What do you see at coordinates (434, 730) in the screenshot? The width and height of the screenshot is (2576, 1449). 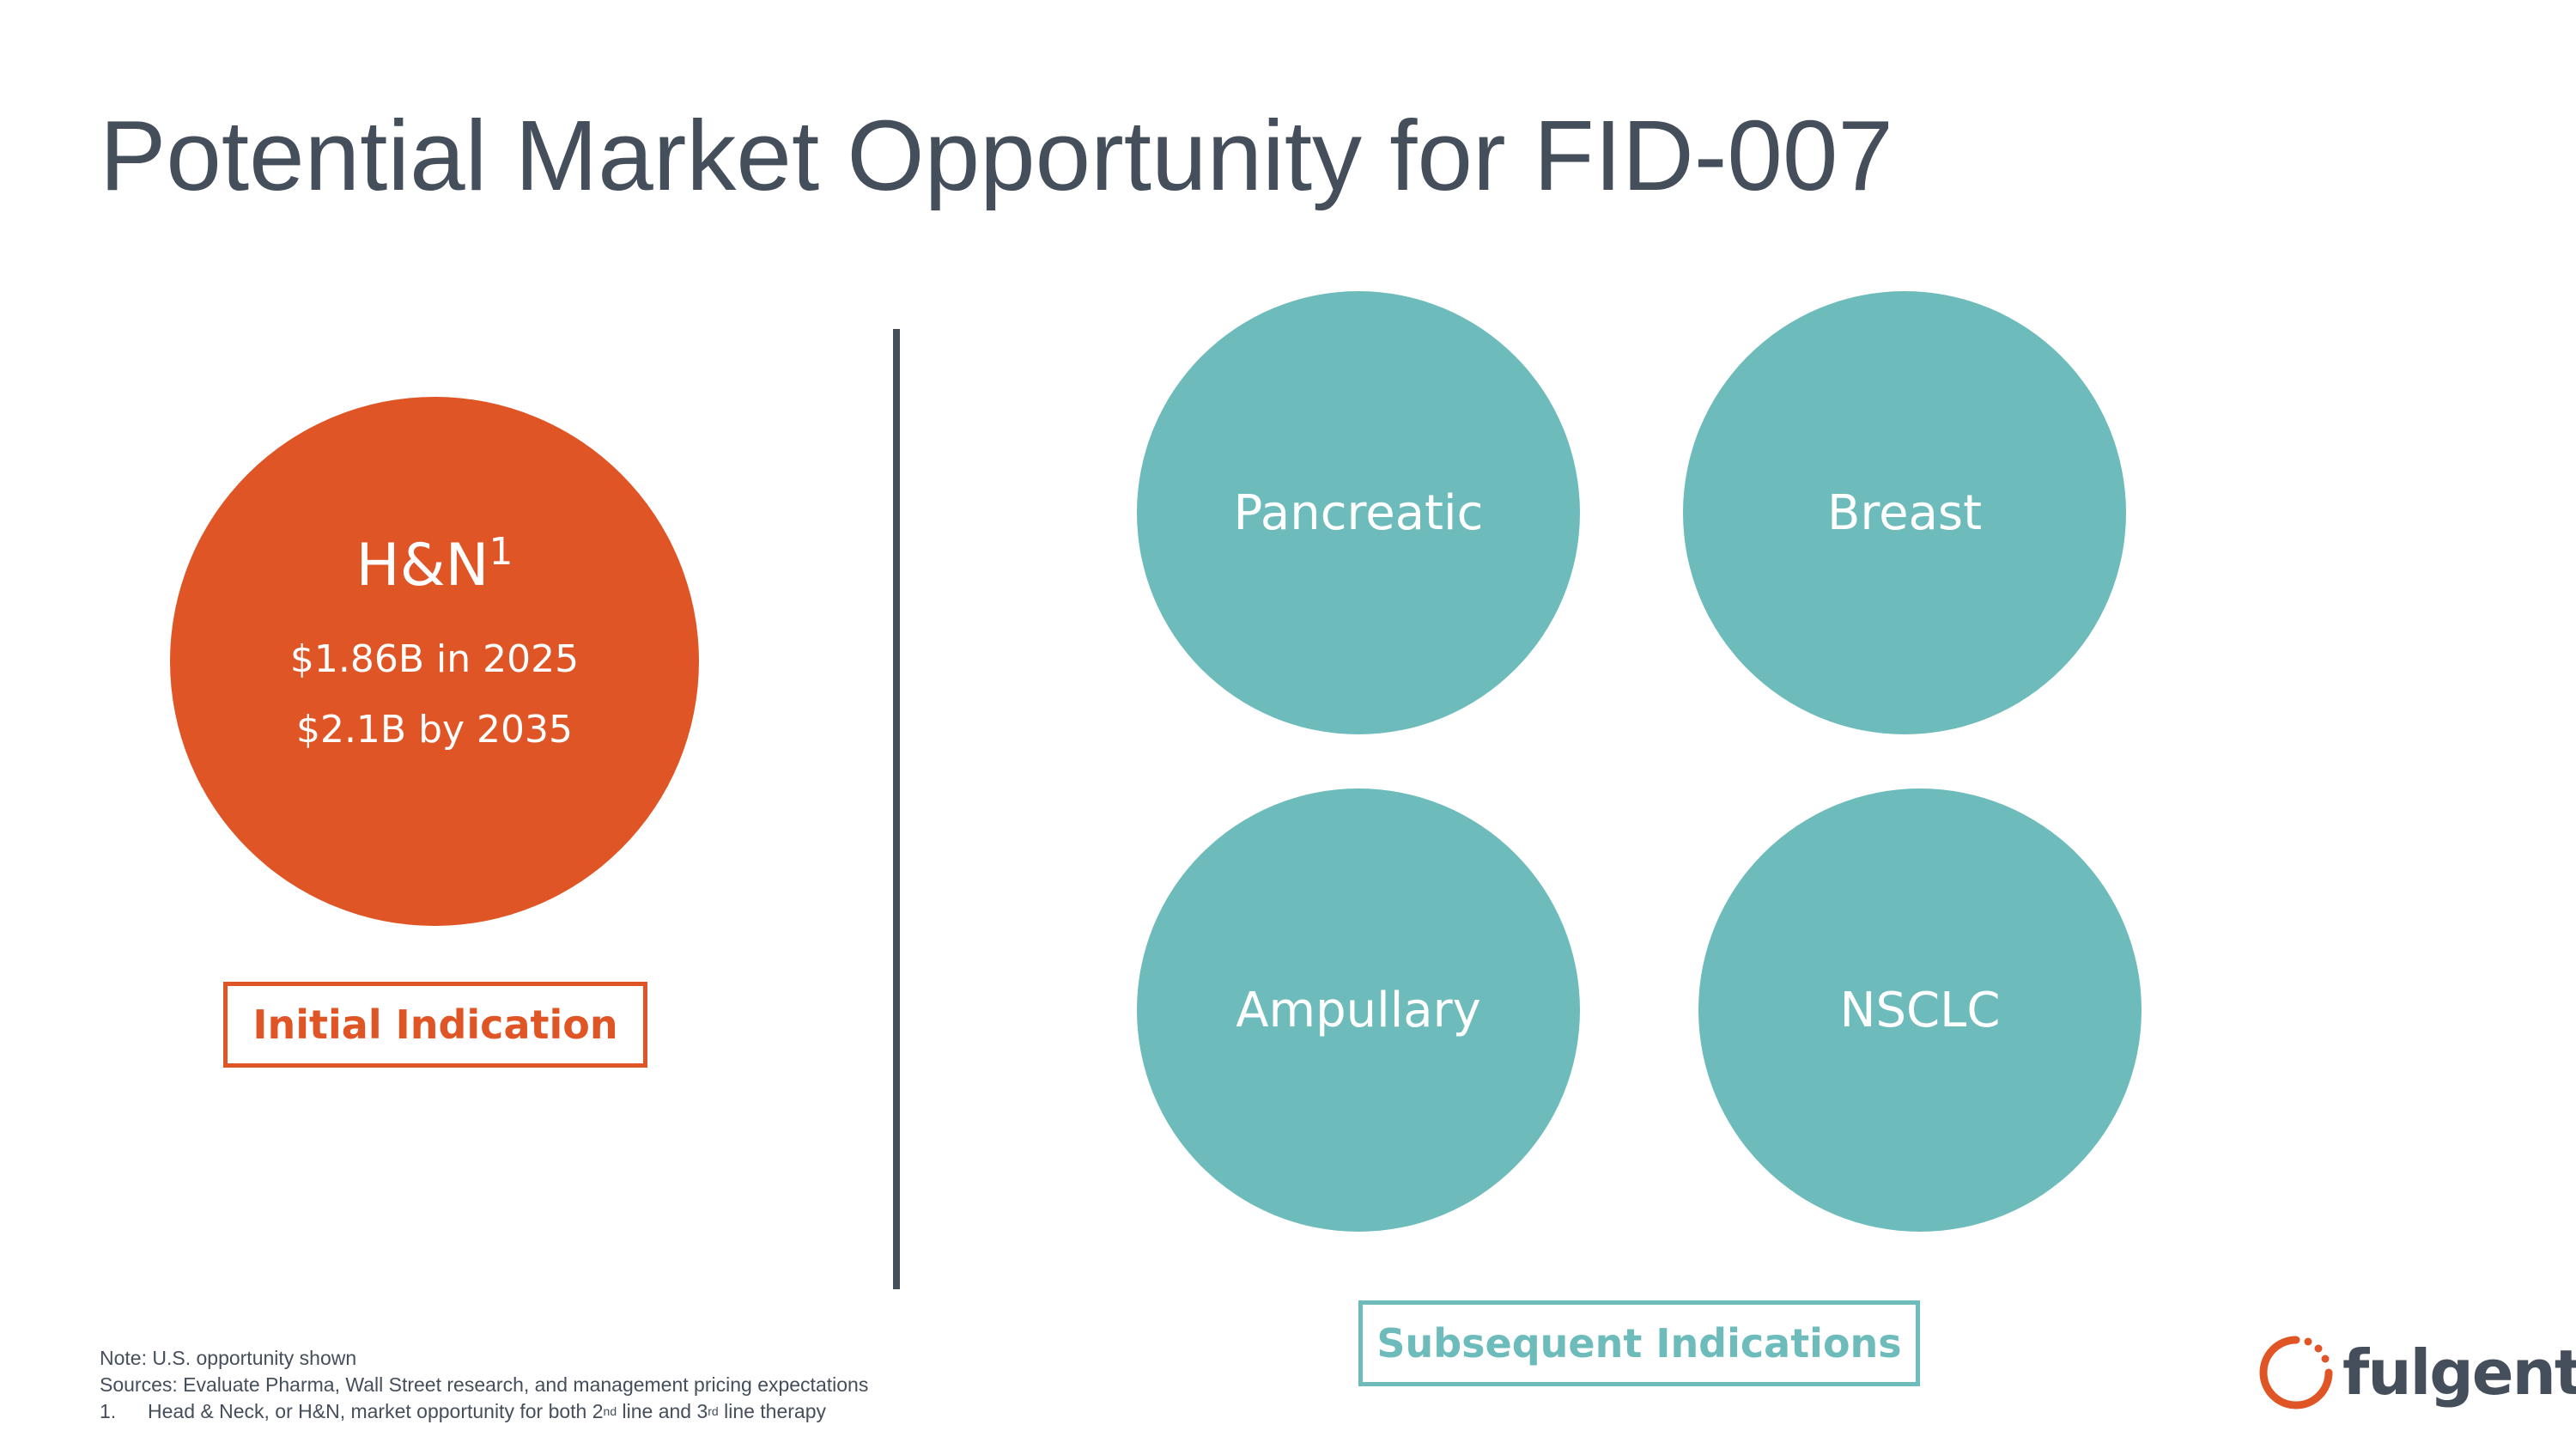 I see `hn-value-2035: $2.1B by 2035` at bounding box center [434, 730].